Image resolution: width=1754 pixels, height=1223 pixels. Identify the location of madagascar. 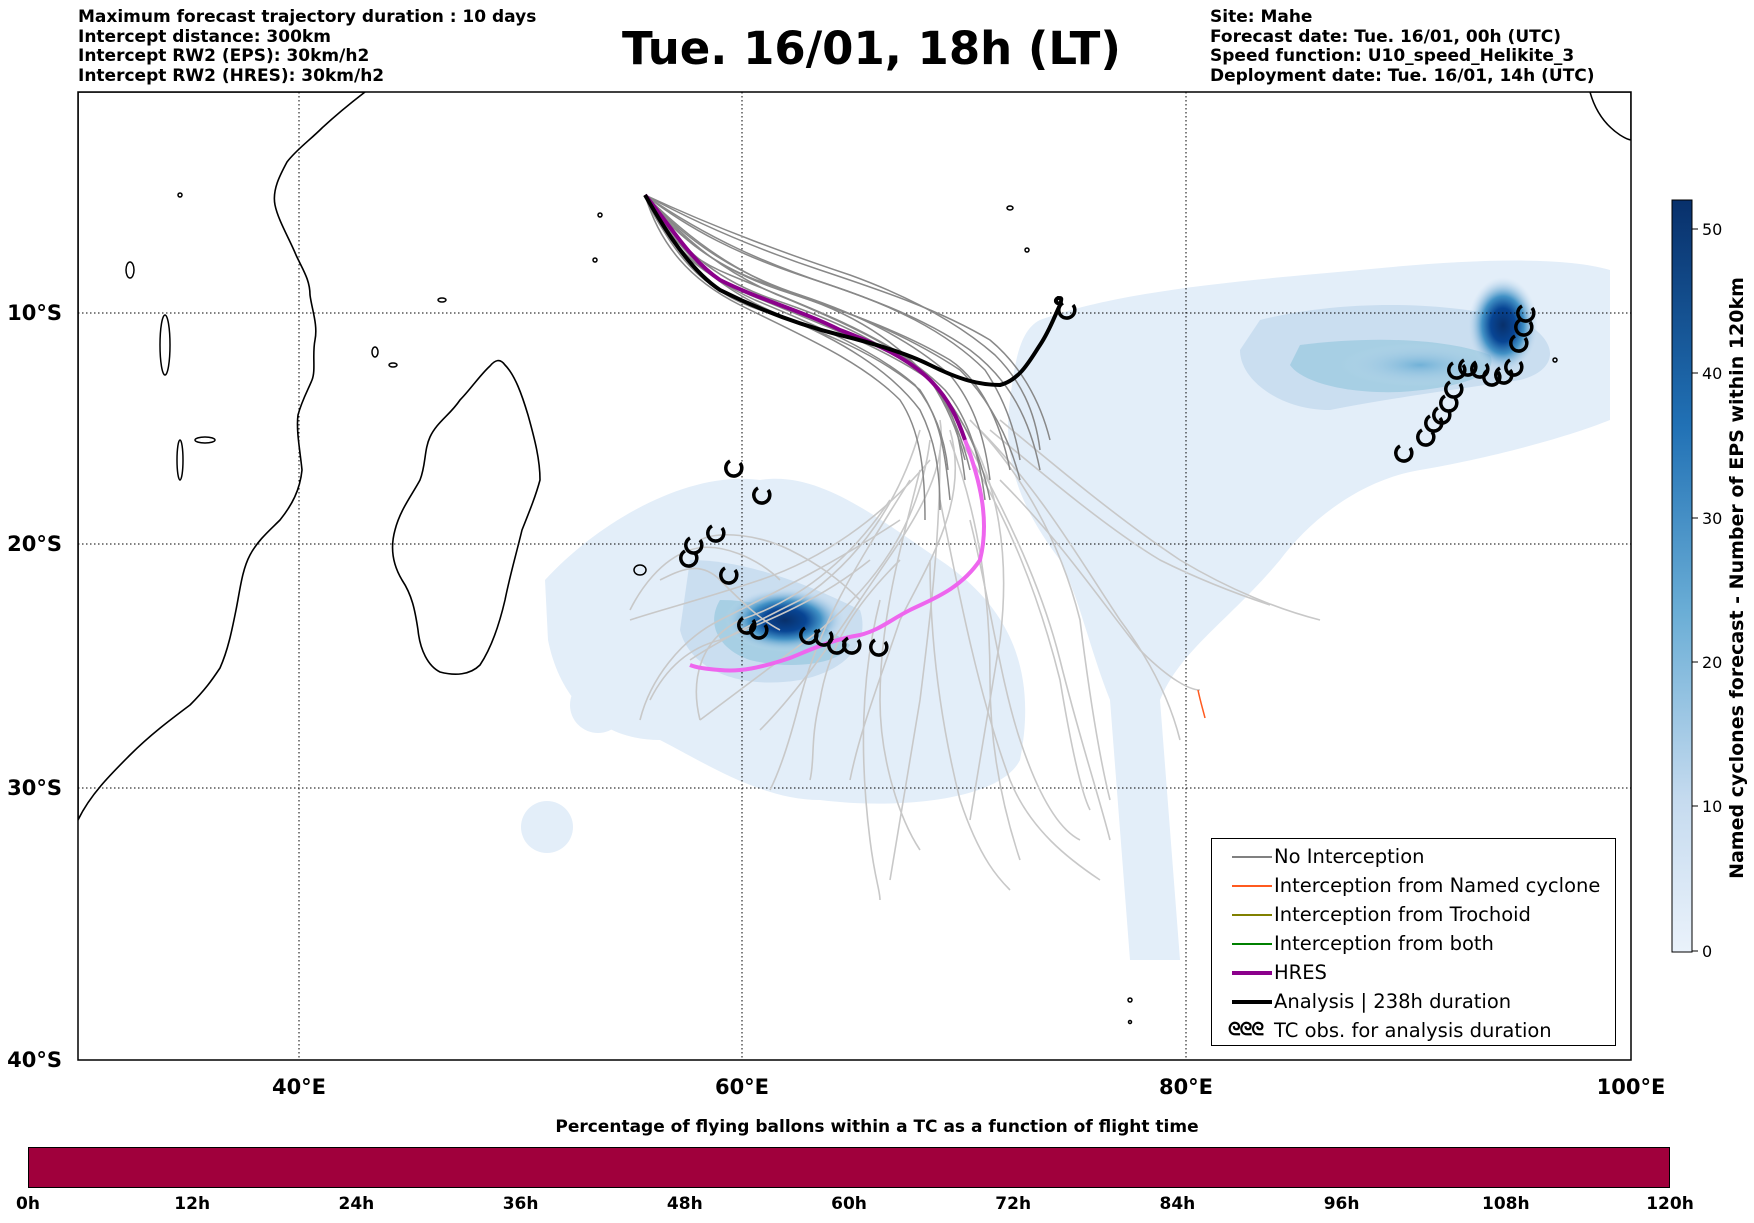
(466, 517).